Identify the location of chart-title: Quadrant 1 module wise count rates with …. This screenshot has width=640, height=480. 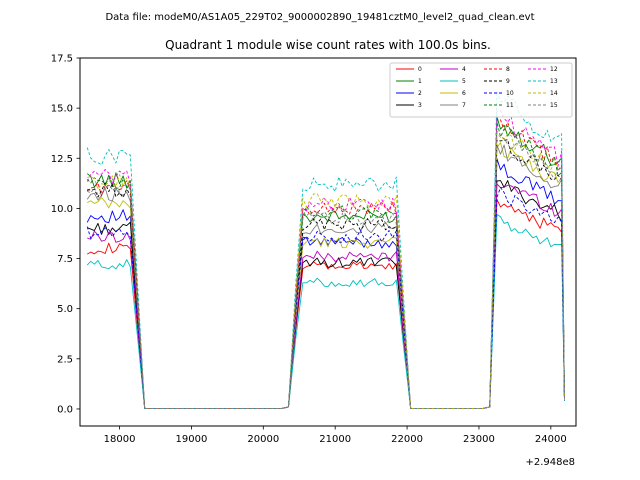
(328, 45).